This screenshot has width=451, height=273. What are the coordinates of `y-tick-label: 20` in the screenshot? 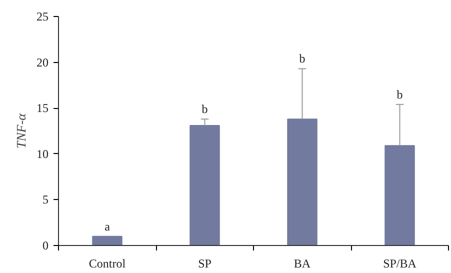 It's located at (42, 62).